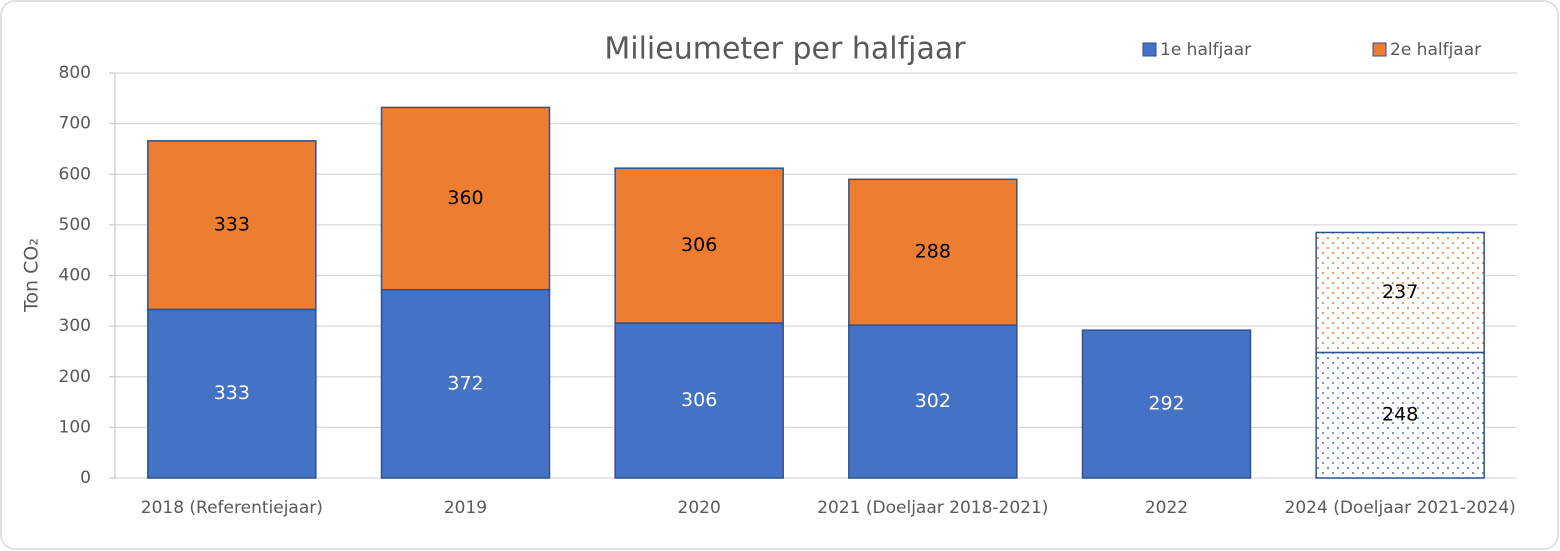 The height and width of the screenshot is (551, 1560). What do you see at coordinates (32, 275) in the screenshot?
I see `y-axis-title: Ton CO₂` at bounding box center [32, 275].